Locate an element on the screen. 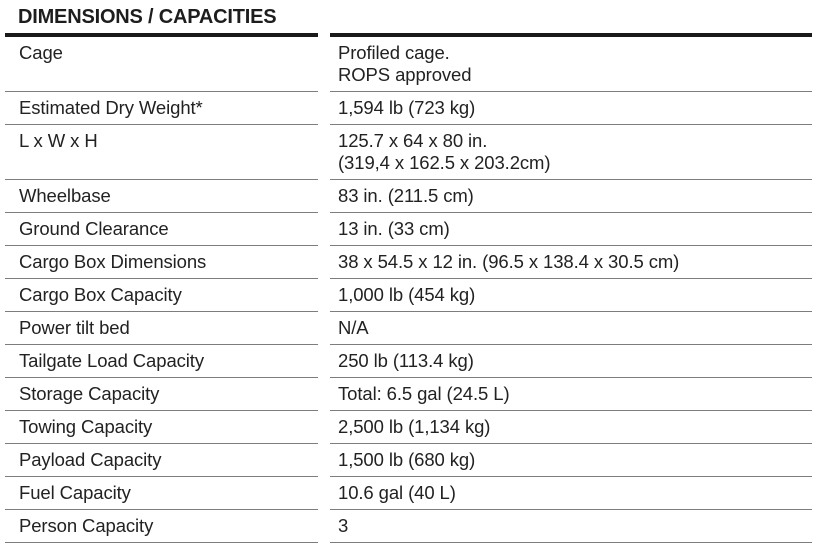  spec-label: Estimated Dry Weight* is located at coordinates (161, 108).